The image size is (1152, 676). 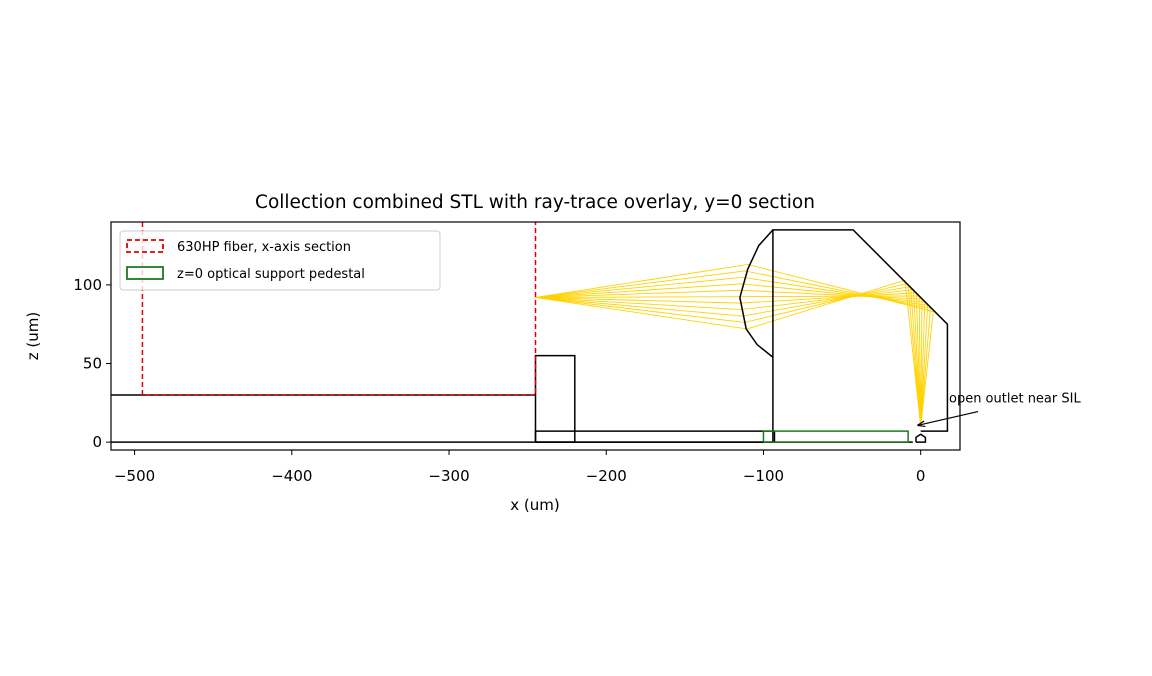 What do you see at coordinates (87, 285) in the screenshot?
I see `y-tick-label: 100` at bounding box center [87, 285].